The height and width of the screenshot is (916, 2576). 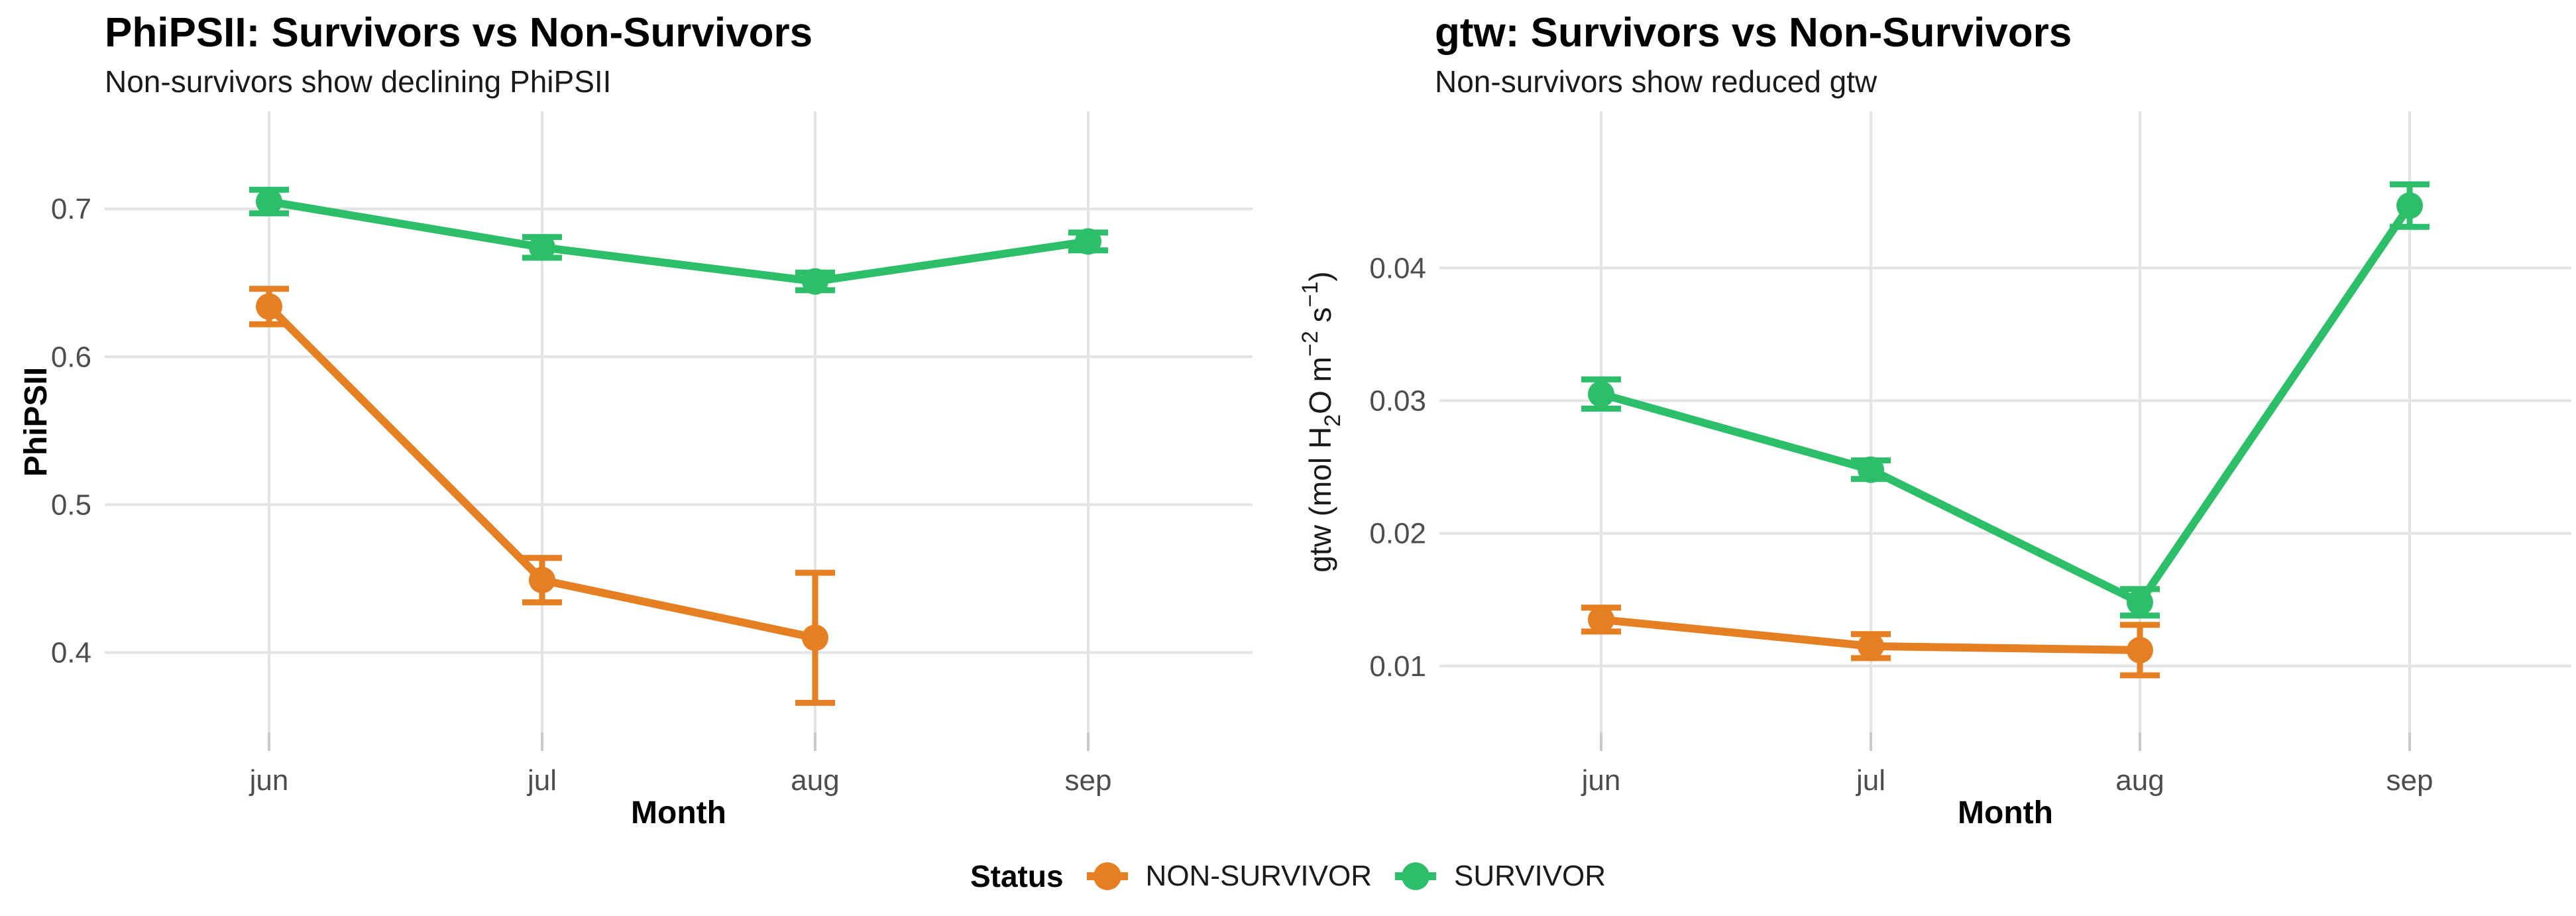 I want to click on svg-text: gtw (mol H2O m−2 s−1), so click(x=1321, y=421).